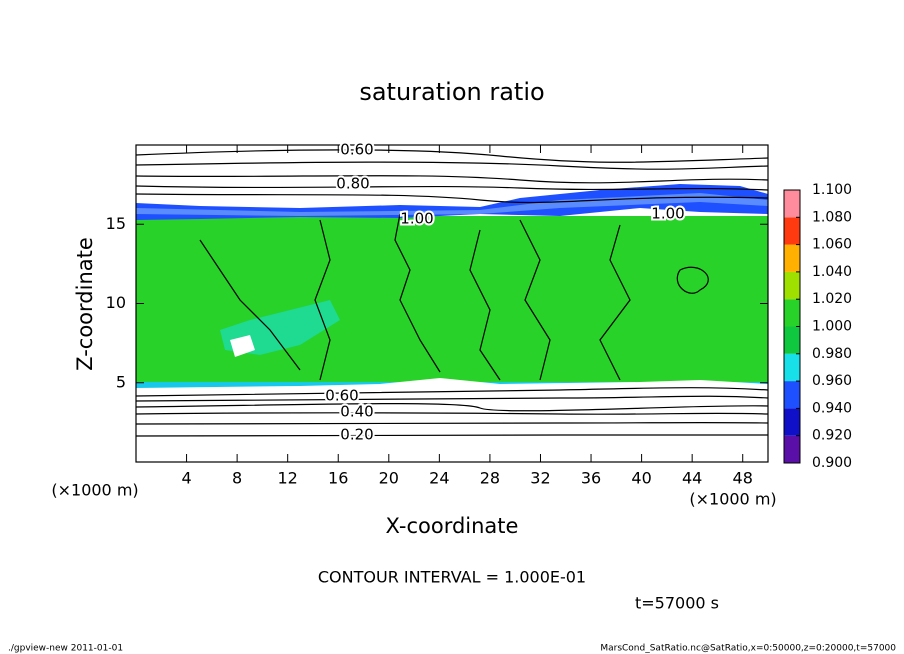 The width and height of the screenshot is (904, 654). Describe the element at coordinates (832, 272) in the screenshot. I see `colorbar-label: 1.040` at that location.